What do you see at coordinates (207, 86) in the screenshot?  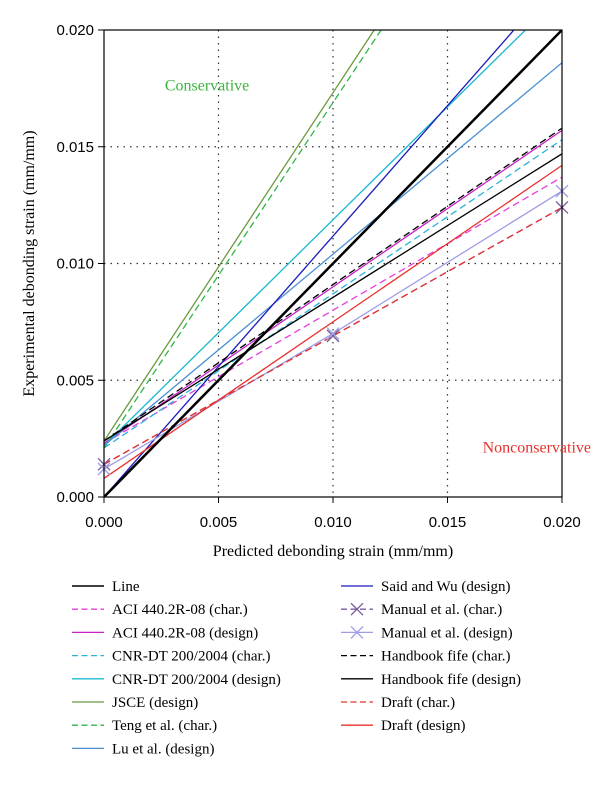 I see `annotation-conservative: Conservative` at bounding box center [207, 86].